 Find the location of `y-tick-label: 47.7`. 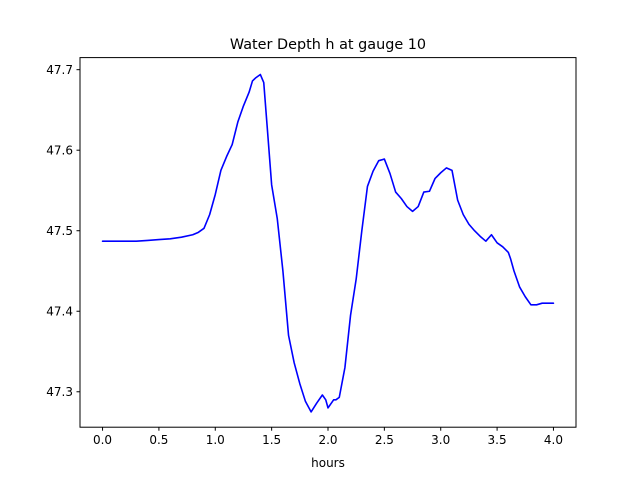

y-tick-label: 47.7 is located at coordinates (59, 70).